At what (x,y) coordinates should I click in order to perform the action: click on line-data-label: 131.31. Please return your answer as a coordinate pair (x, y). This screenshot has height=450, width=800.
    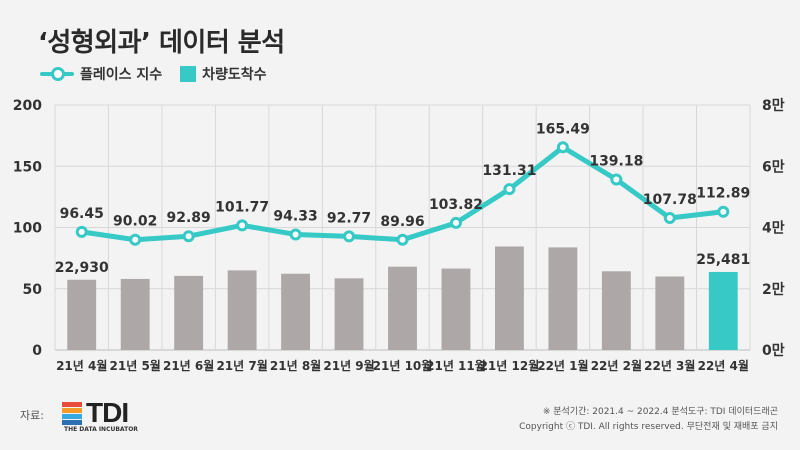
    Looking at the image, I should click on (509, 171).